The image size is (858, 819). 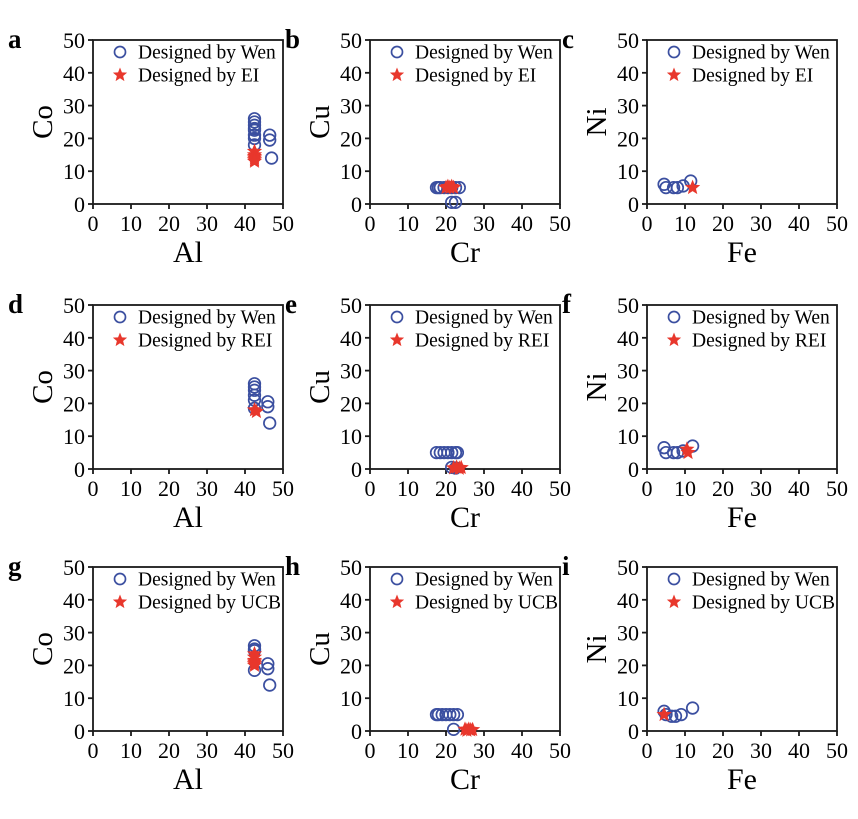 I want to click on panel-label-a: a, so click(x=15, y=39).